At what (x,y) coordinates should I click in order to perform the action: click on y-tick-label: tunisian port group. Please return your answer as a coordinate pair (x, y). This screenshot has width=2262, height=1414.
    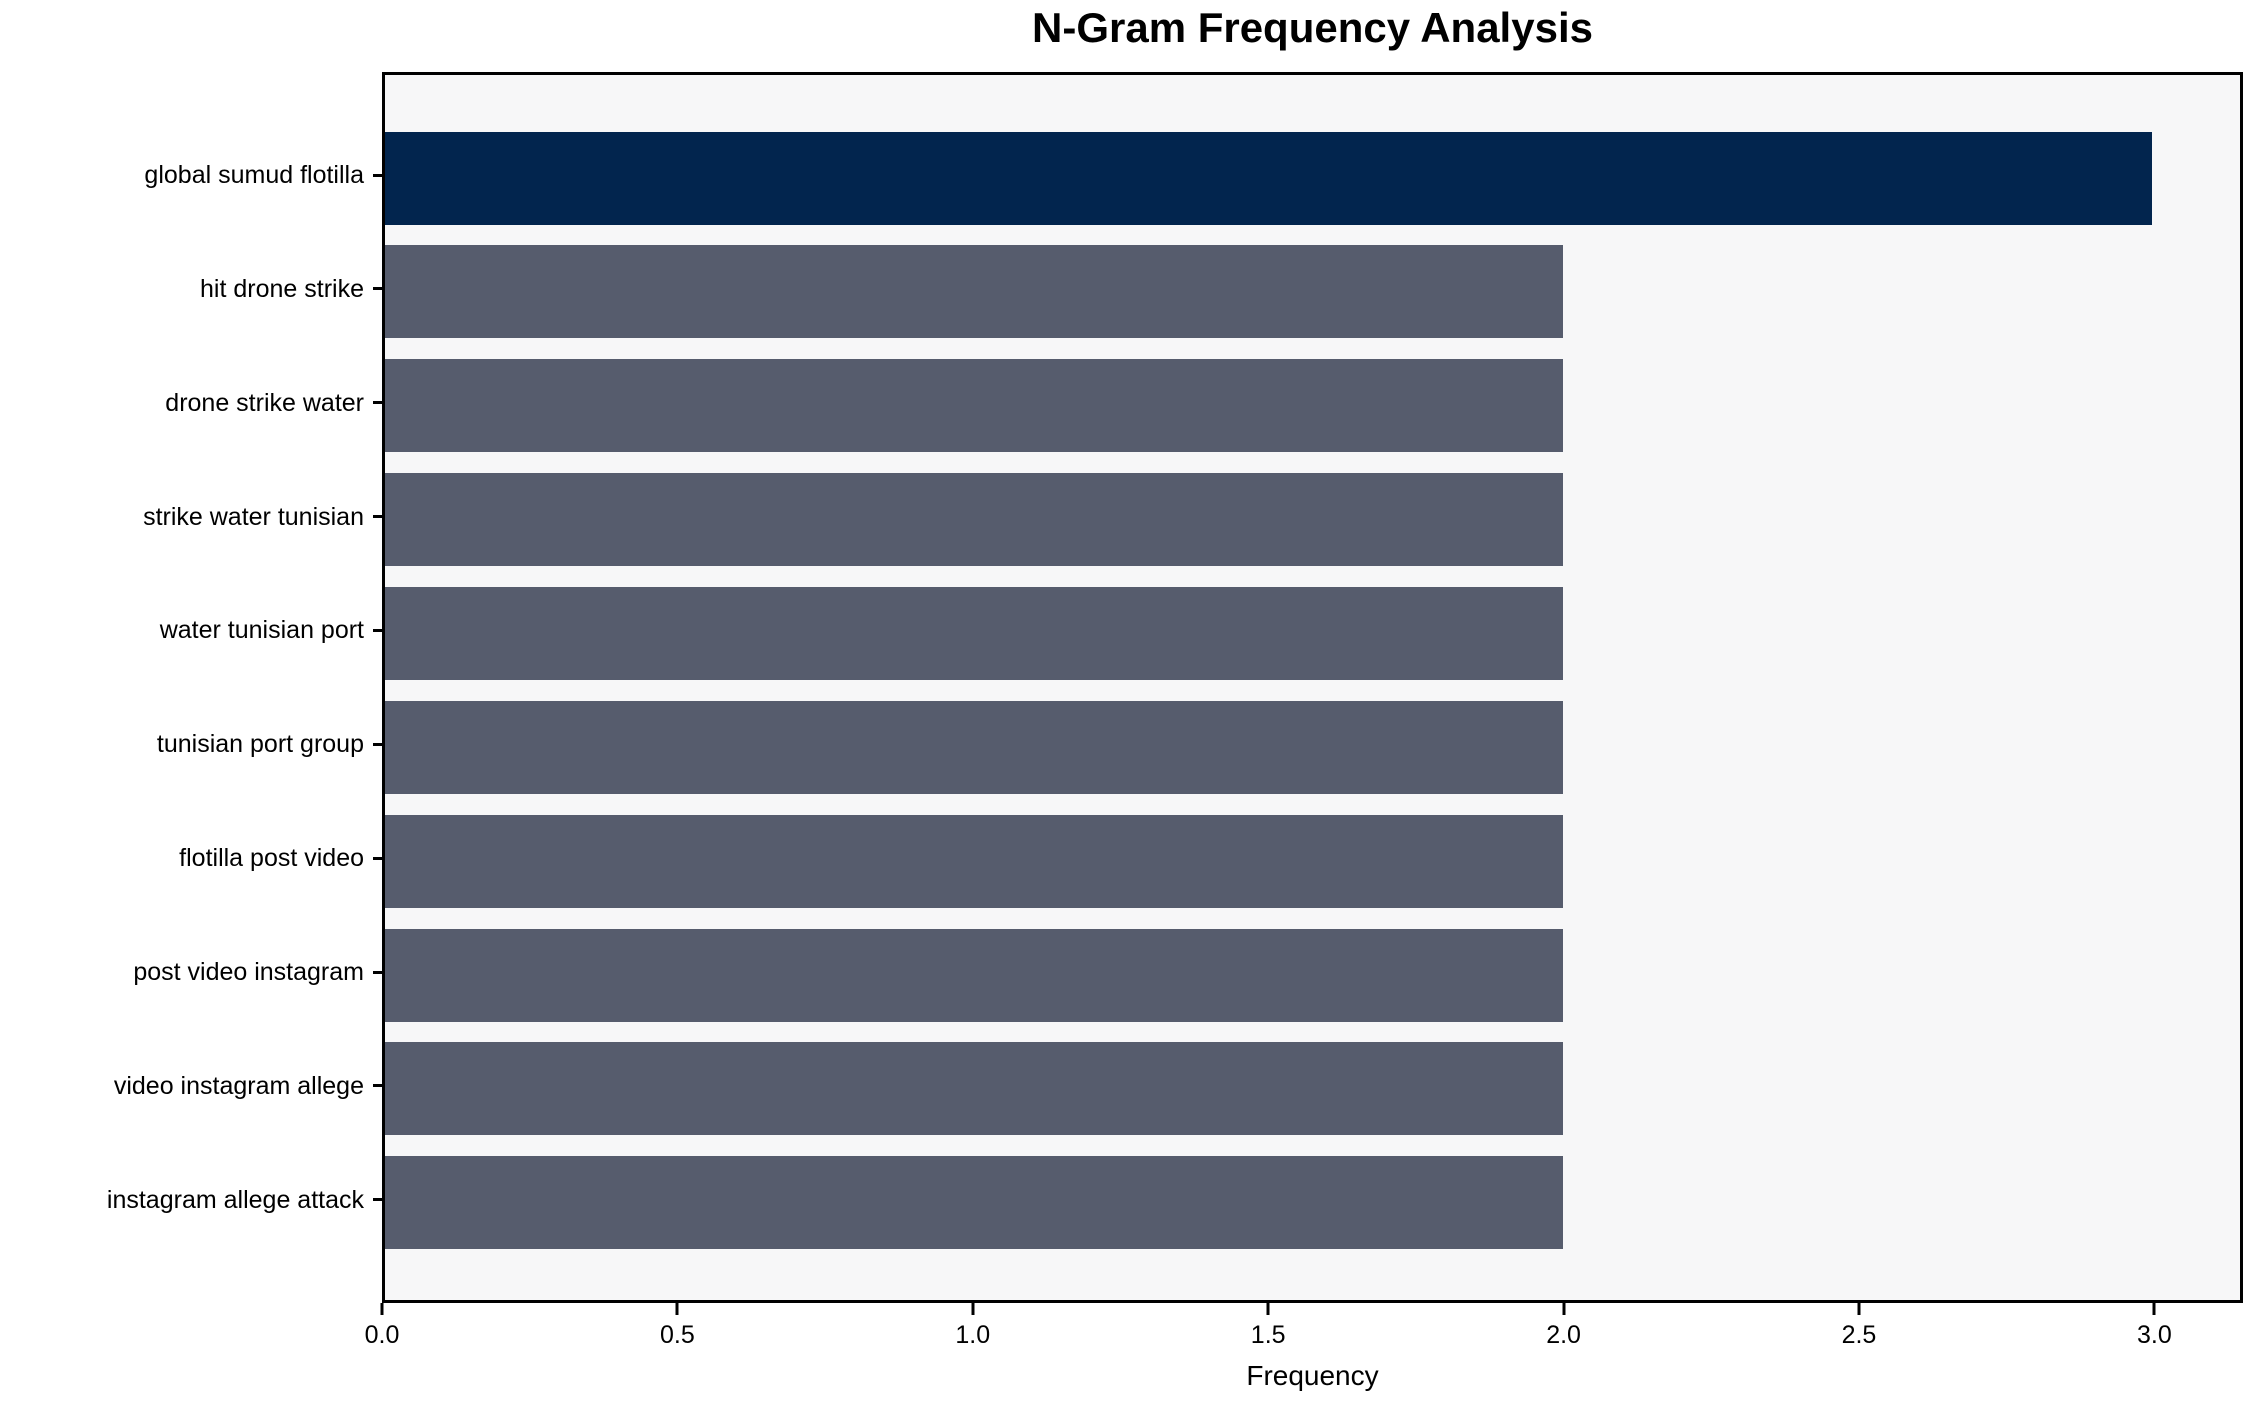
    Looking at the image, I should click on (260, 744).